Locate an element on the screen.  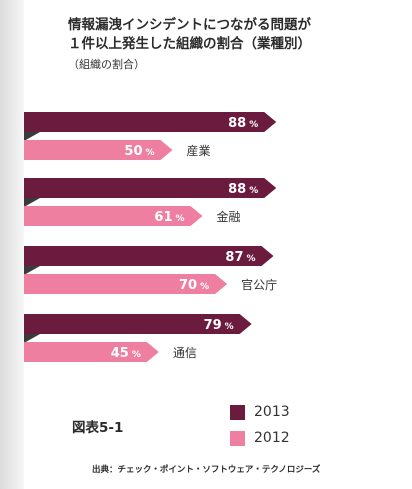
bar-value-2012-1: 61 is located at coordinates (163, 217).